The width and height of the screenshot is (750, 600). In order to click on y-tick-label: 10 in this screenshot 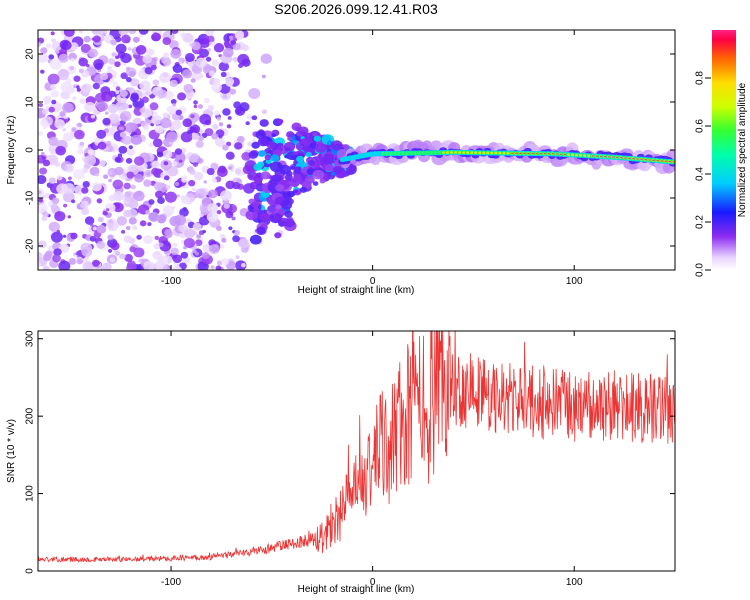, I will do `click(30, 102)`.